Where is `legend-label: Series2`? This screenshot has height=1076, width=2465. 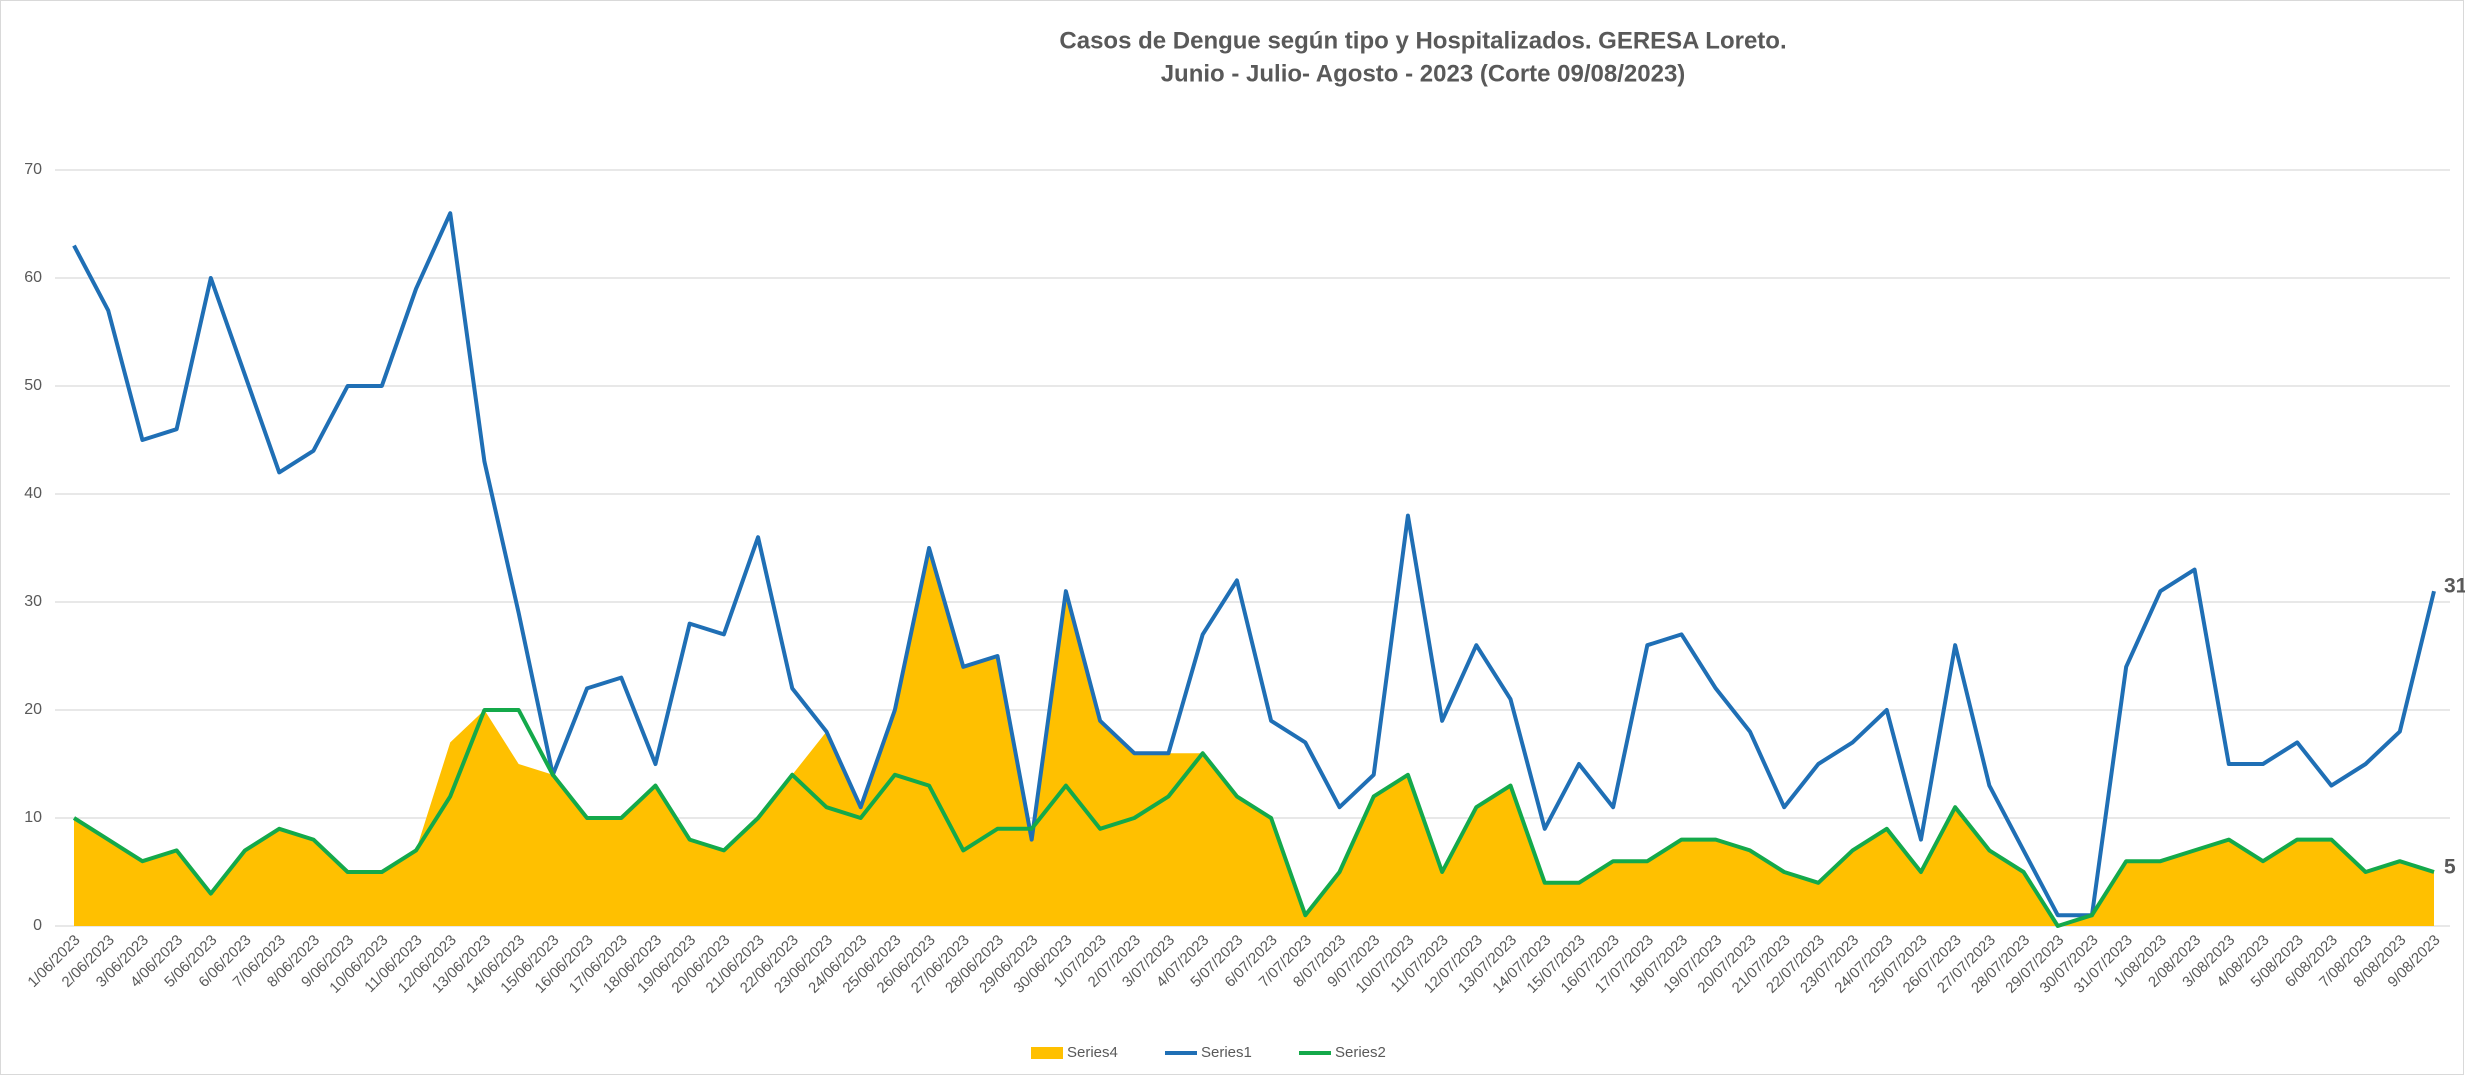
legend-label: Series2 is located at coordinates (1360, 1052).